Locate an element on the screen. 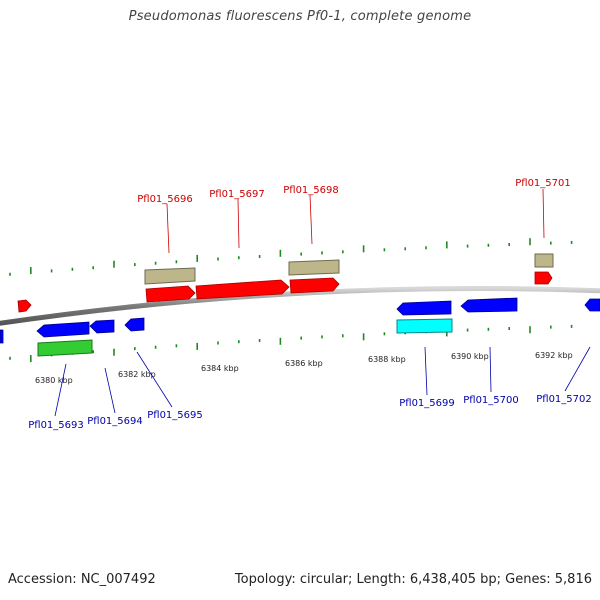 This screenshot has height=600, width=600. gene-label-pfl01-5702: Pfl01_5702 is located at coordinates (564, 399).